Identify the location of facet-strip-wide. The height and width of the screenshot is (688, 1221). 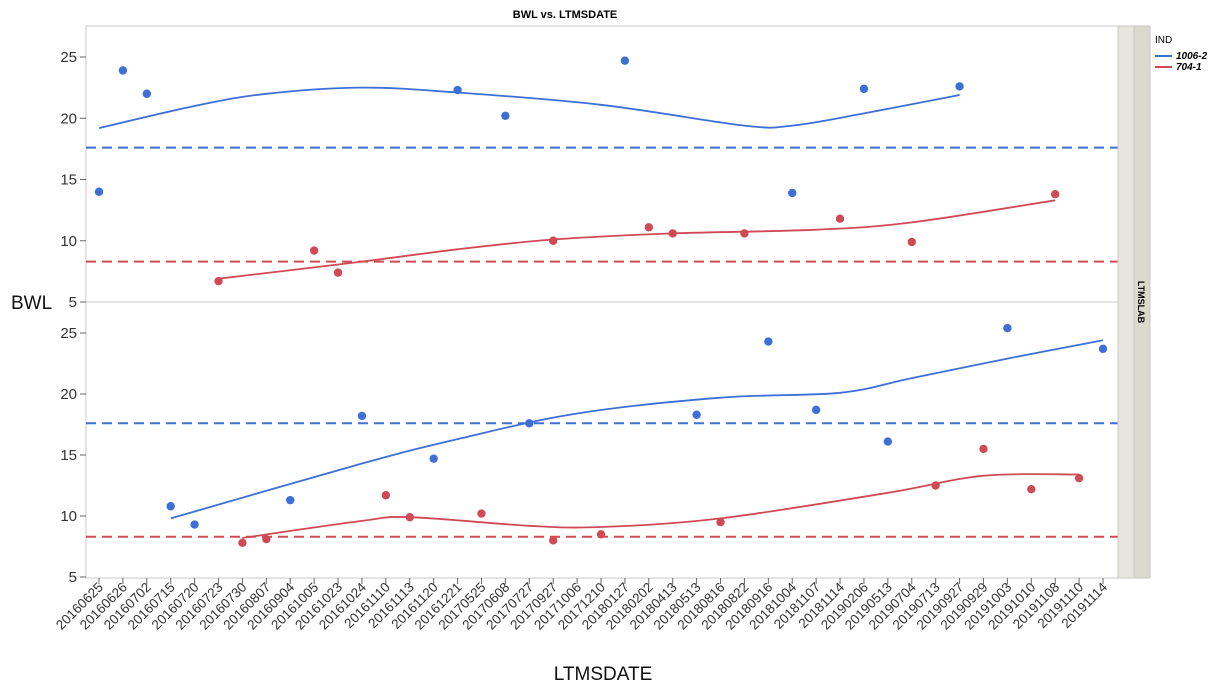
(1142, 302).